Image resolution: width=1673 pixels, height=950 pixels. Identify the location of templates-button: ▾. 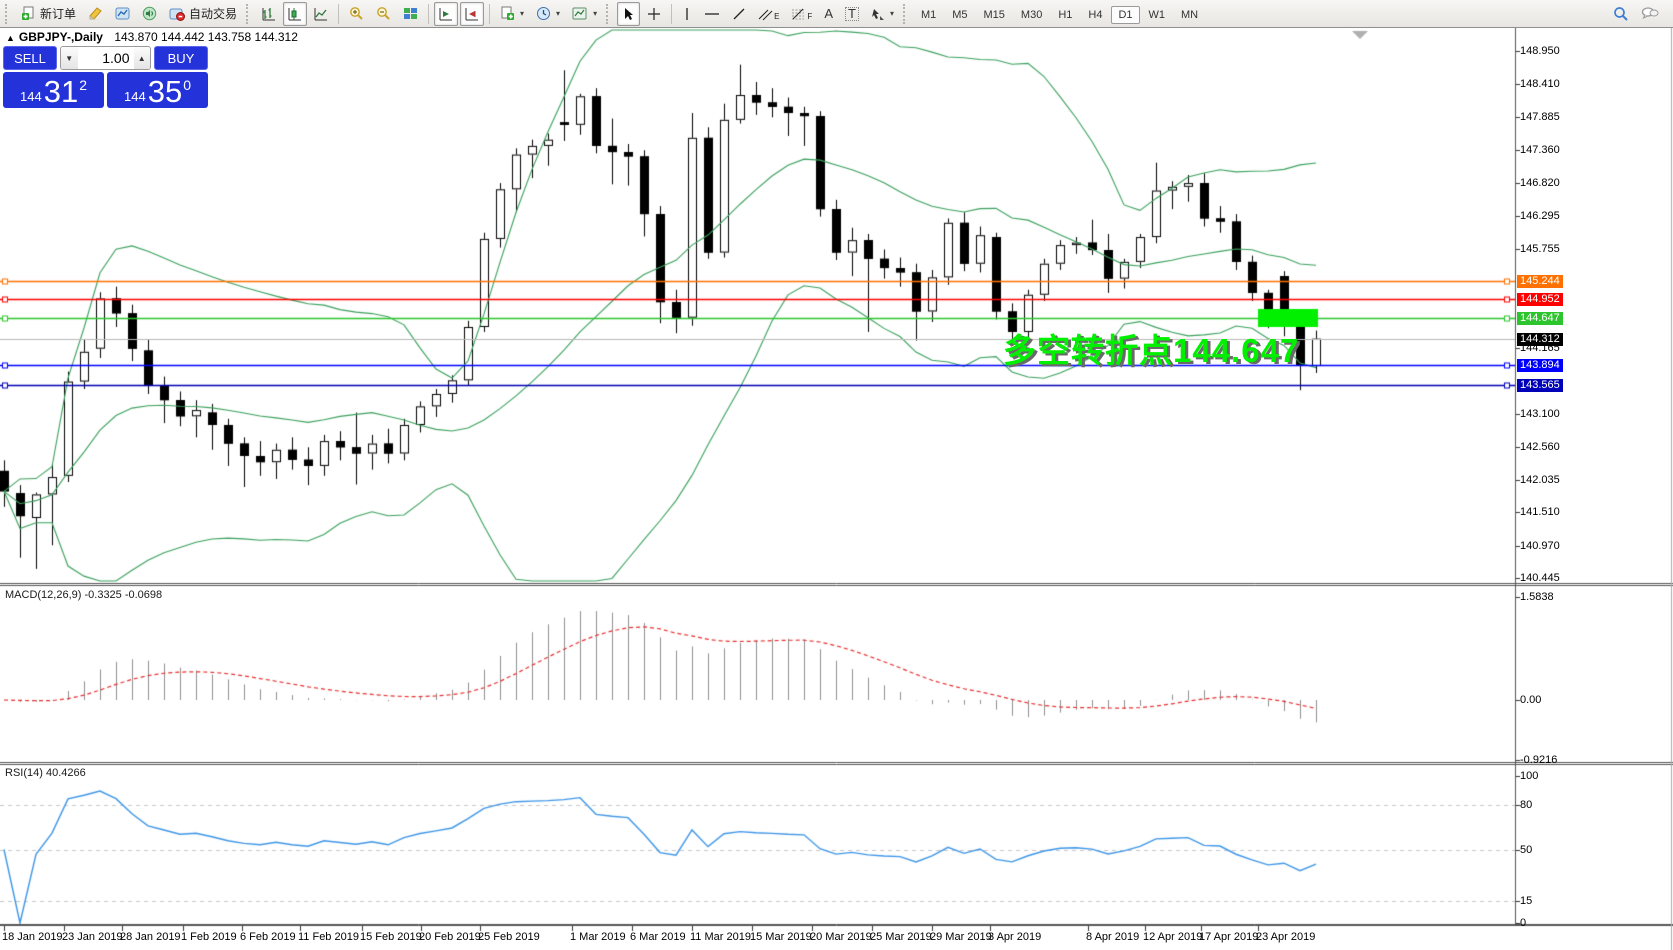
(584, 14).